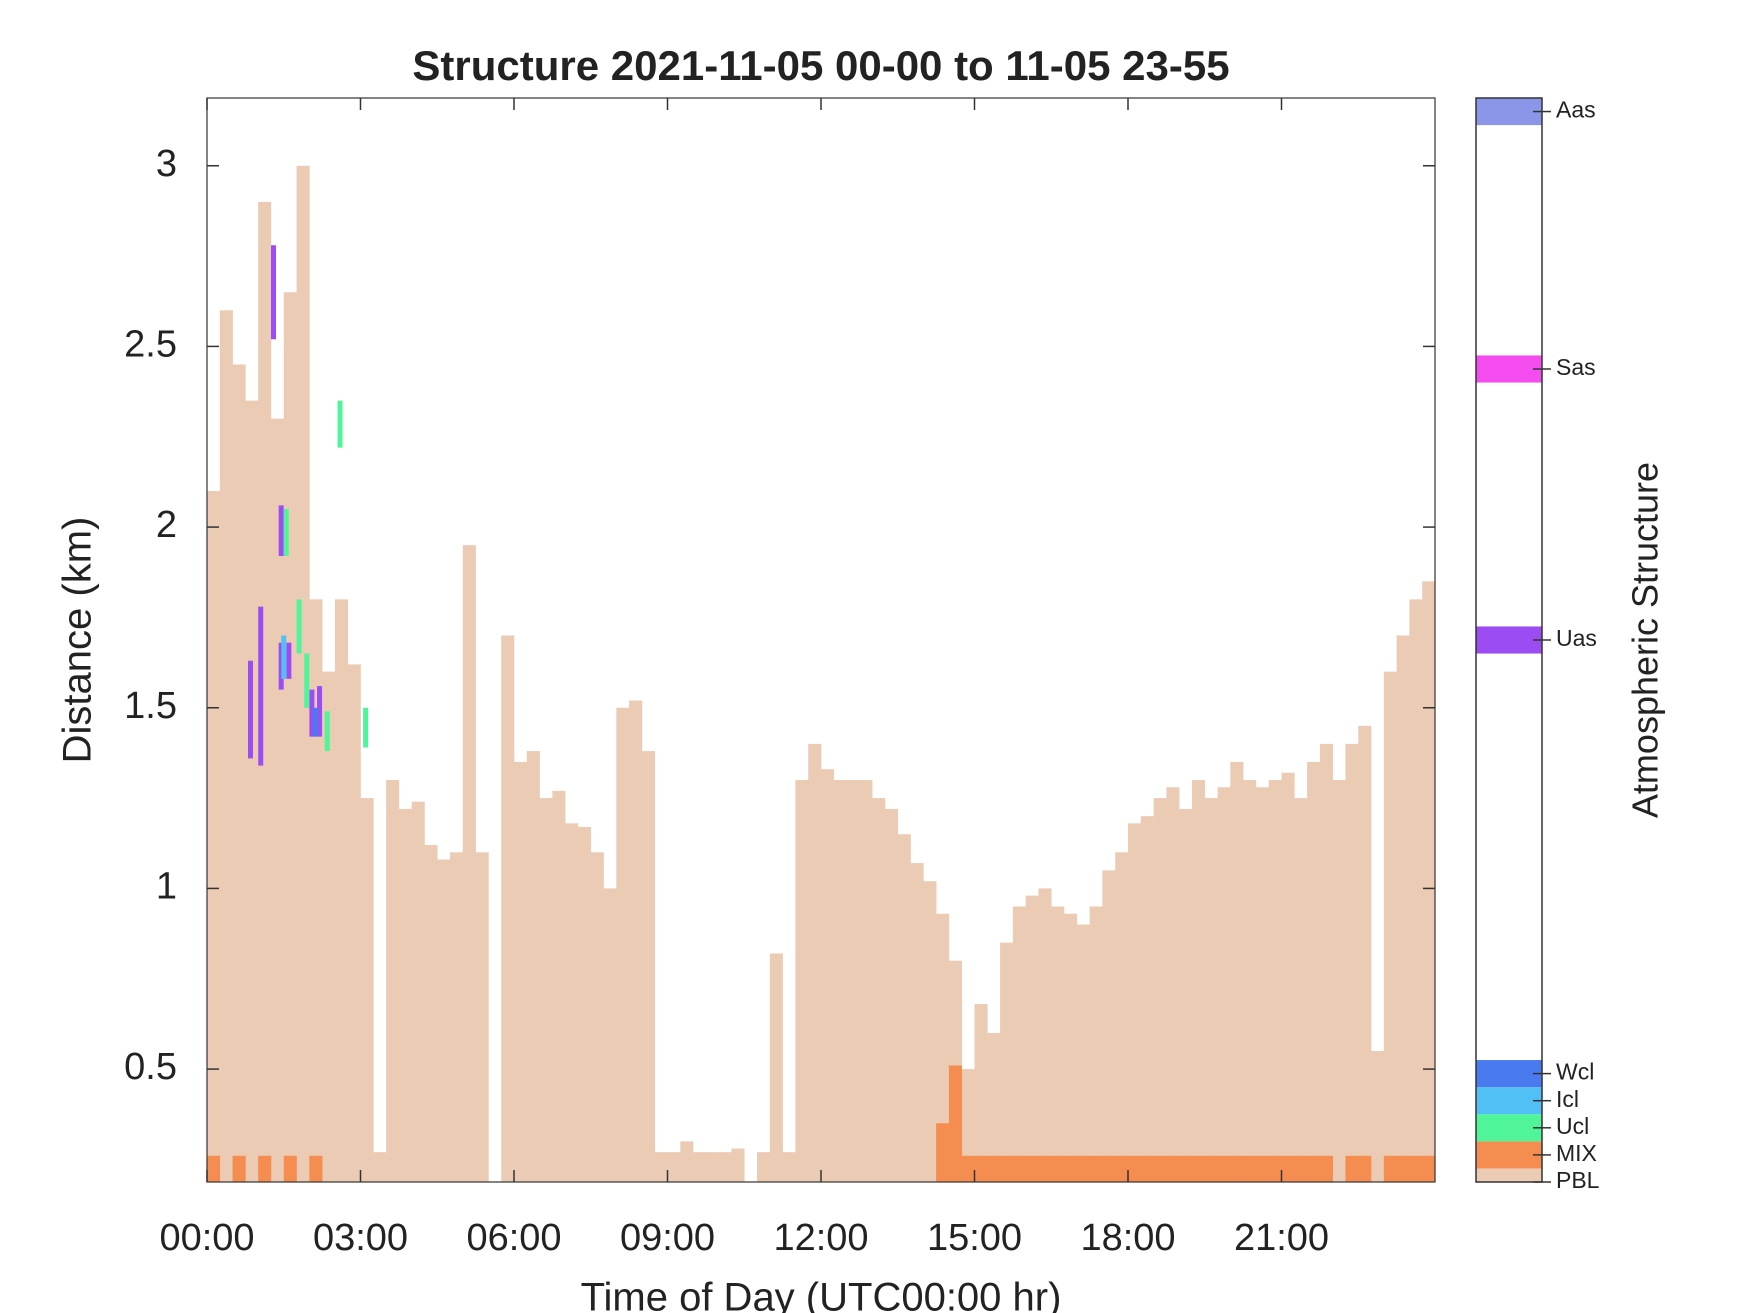 Image resolution: width=1750 pixels, height=1313 pixels. Describe the element at coordinates (1575, 1072) in the screenshot. I see `colorbar-tick-label: Wcl` at that location.